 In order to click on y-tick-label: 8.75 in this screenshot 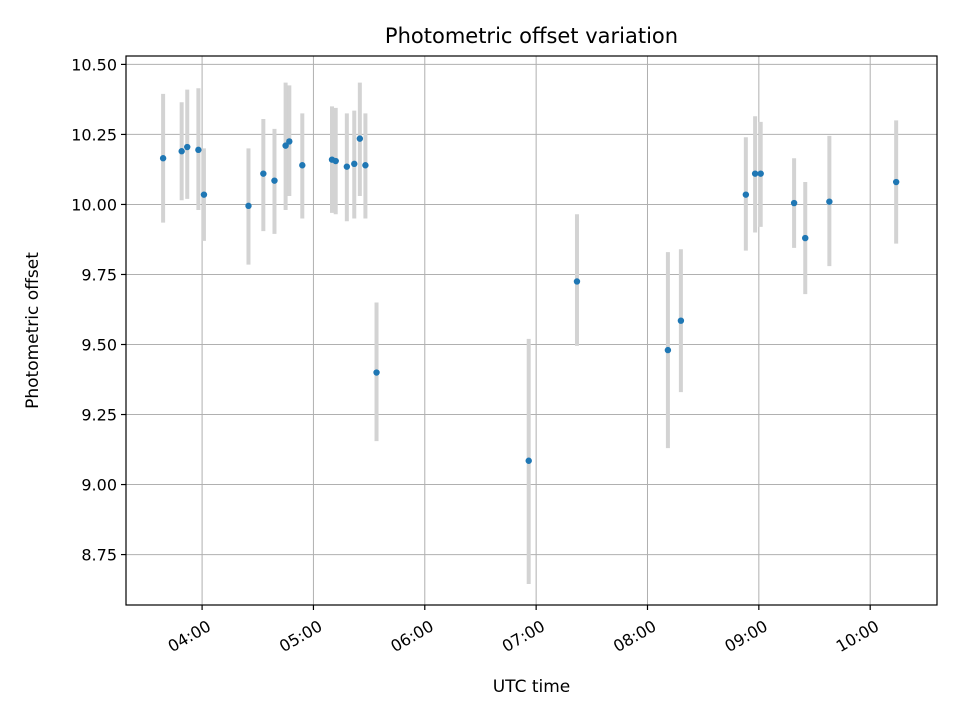, I will do `click(99, 555)`.